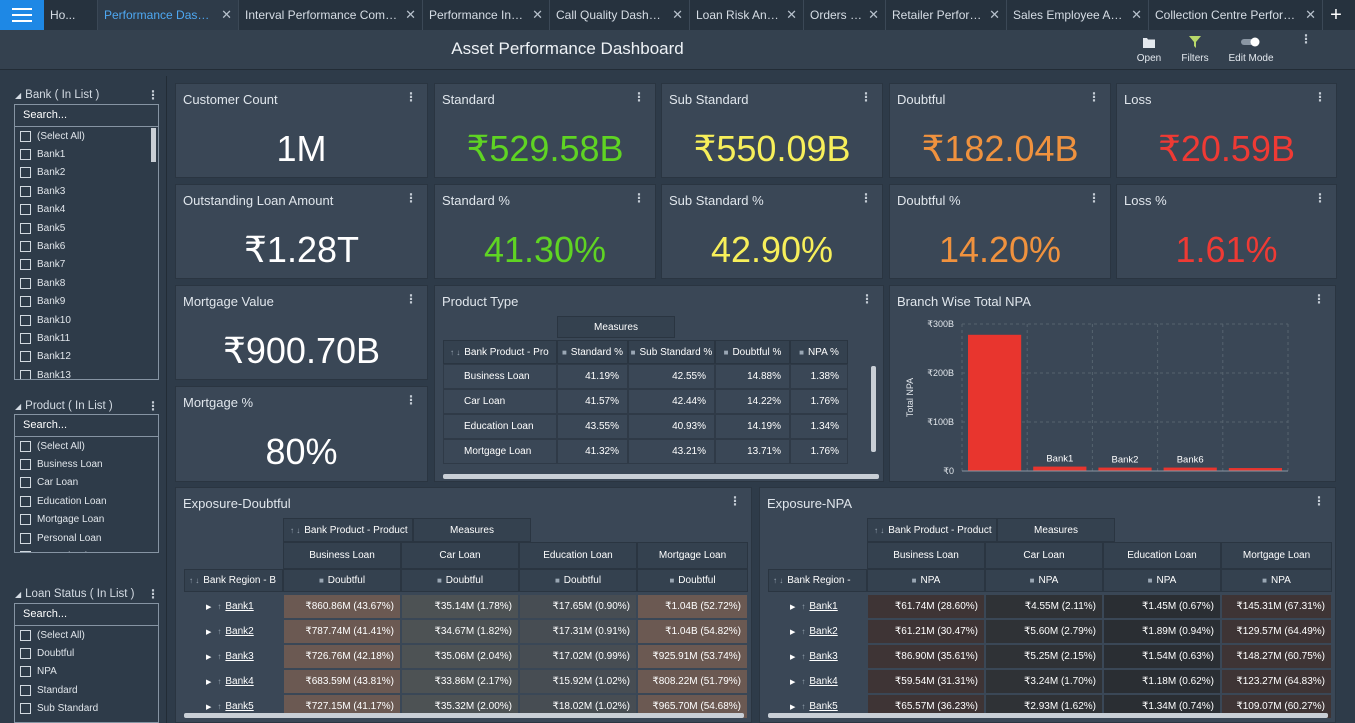 The height and width of the screenshot is (723, 1355). Describe the element at coordinates (735, 501) in the screenshot. I see `exposure-doubtful-more-icon: ⋮` at that location.